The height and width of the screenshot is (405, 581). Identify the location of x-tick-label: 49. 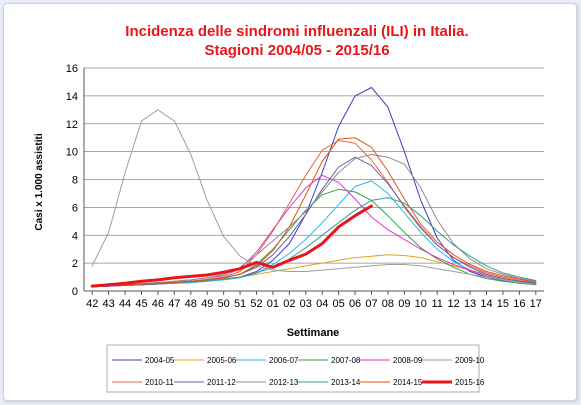
(207, 304).